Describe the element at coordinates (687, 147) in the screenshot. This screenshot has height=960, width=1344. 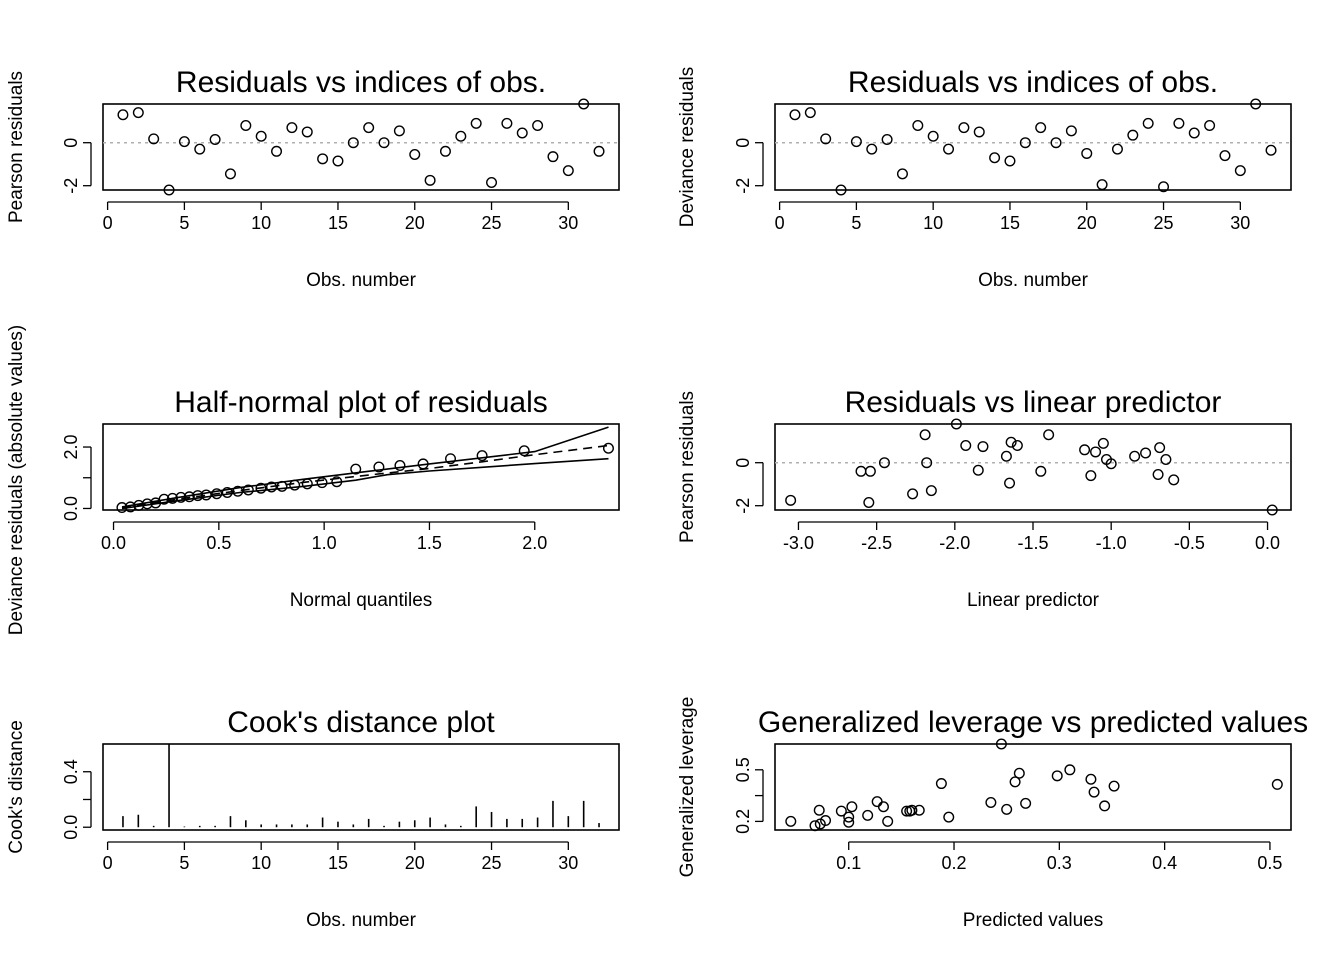
I see `y-axis-label: Deviance residuals` at that location.